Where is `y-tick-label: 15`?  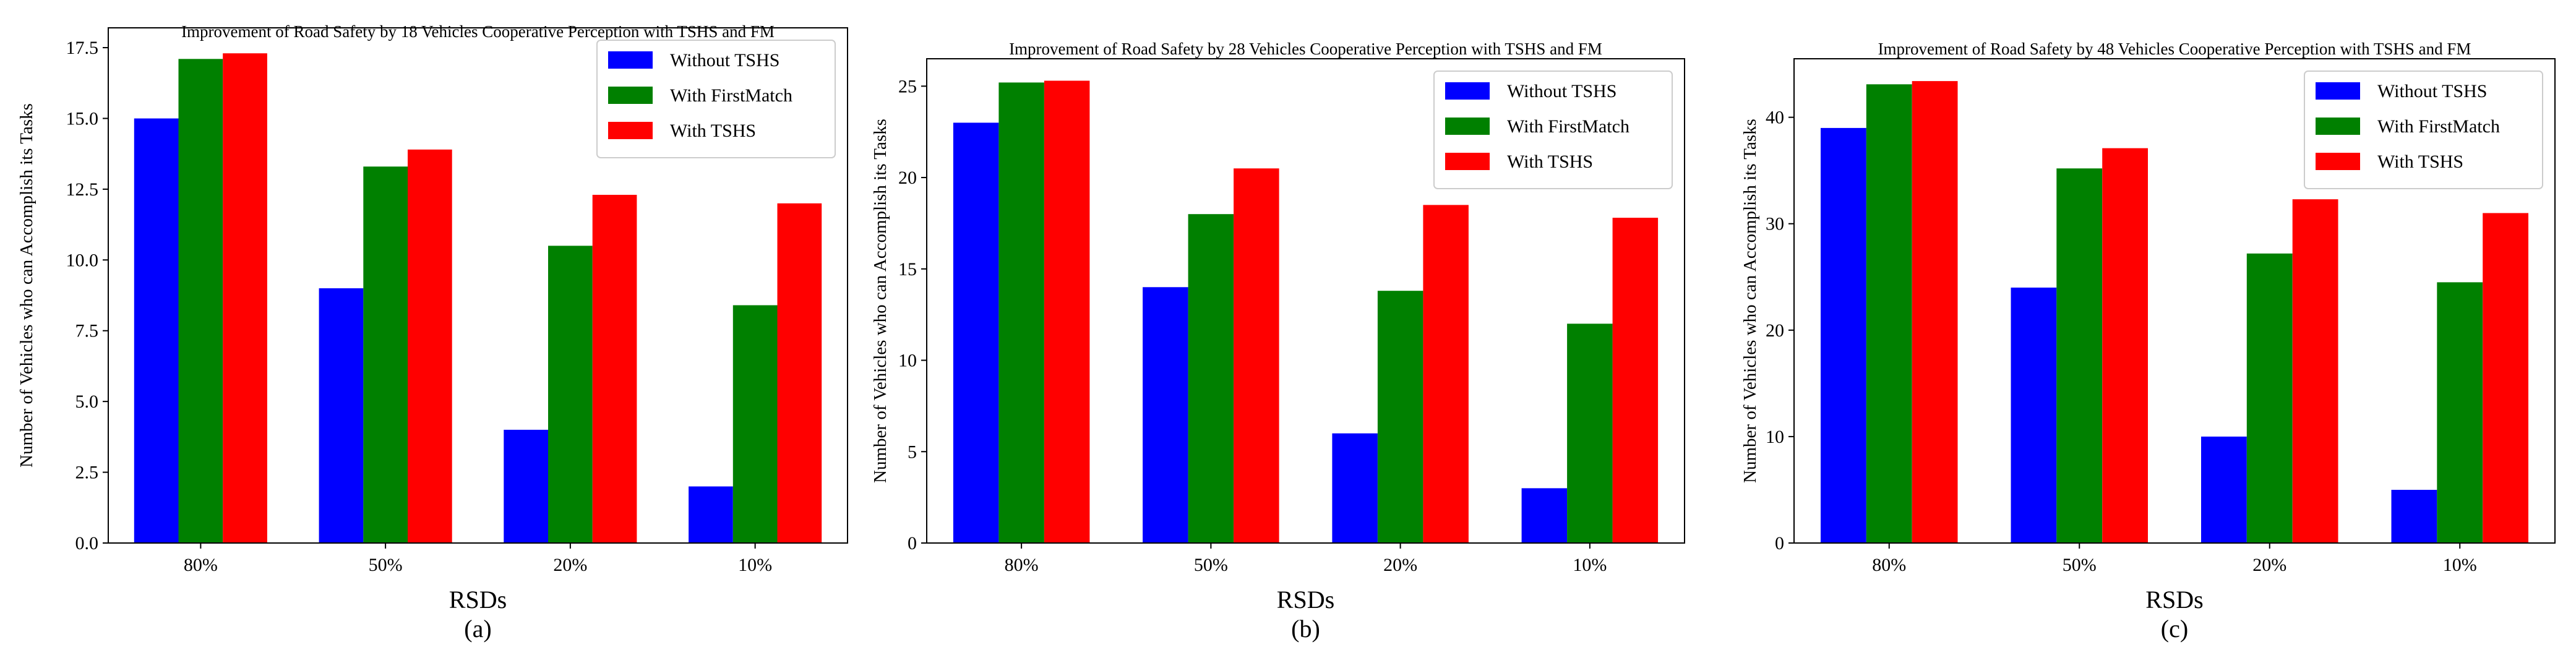 y-tick-label: 15 is located at coordinates (907, 269).